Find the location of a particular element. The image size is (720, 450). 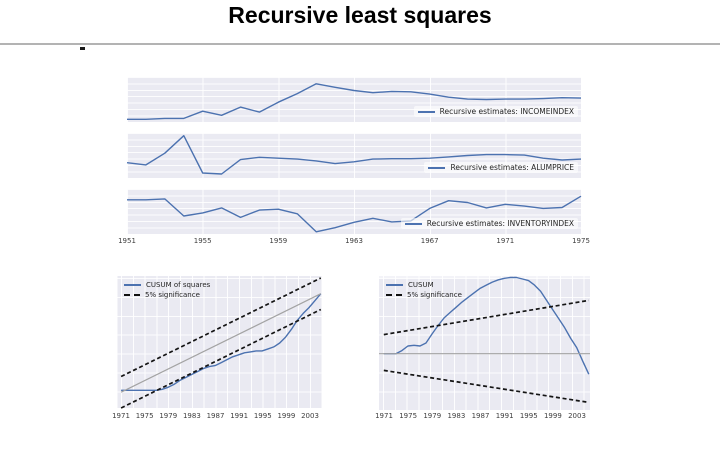

chart-cusum: CUSUM 5% significance is located at coordinates (484, 343).